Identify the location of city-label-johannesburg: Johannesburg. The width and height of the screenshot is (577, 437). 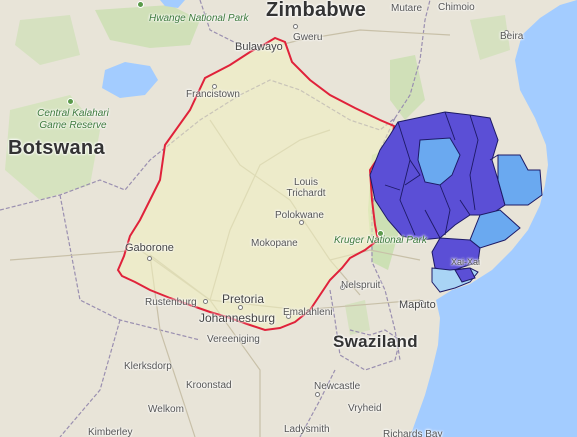
(237, 318).